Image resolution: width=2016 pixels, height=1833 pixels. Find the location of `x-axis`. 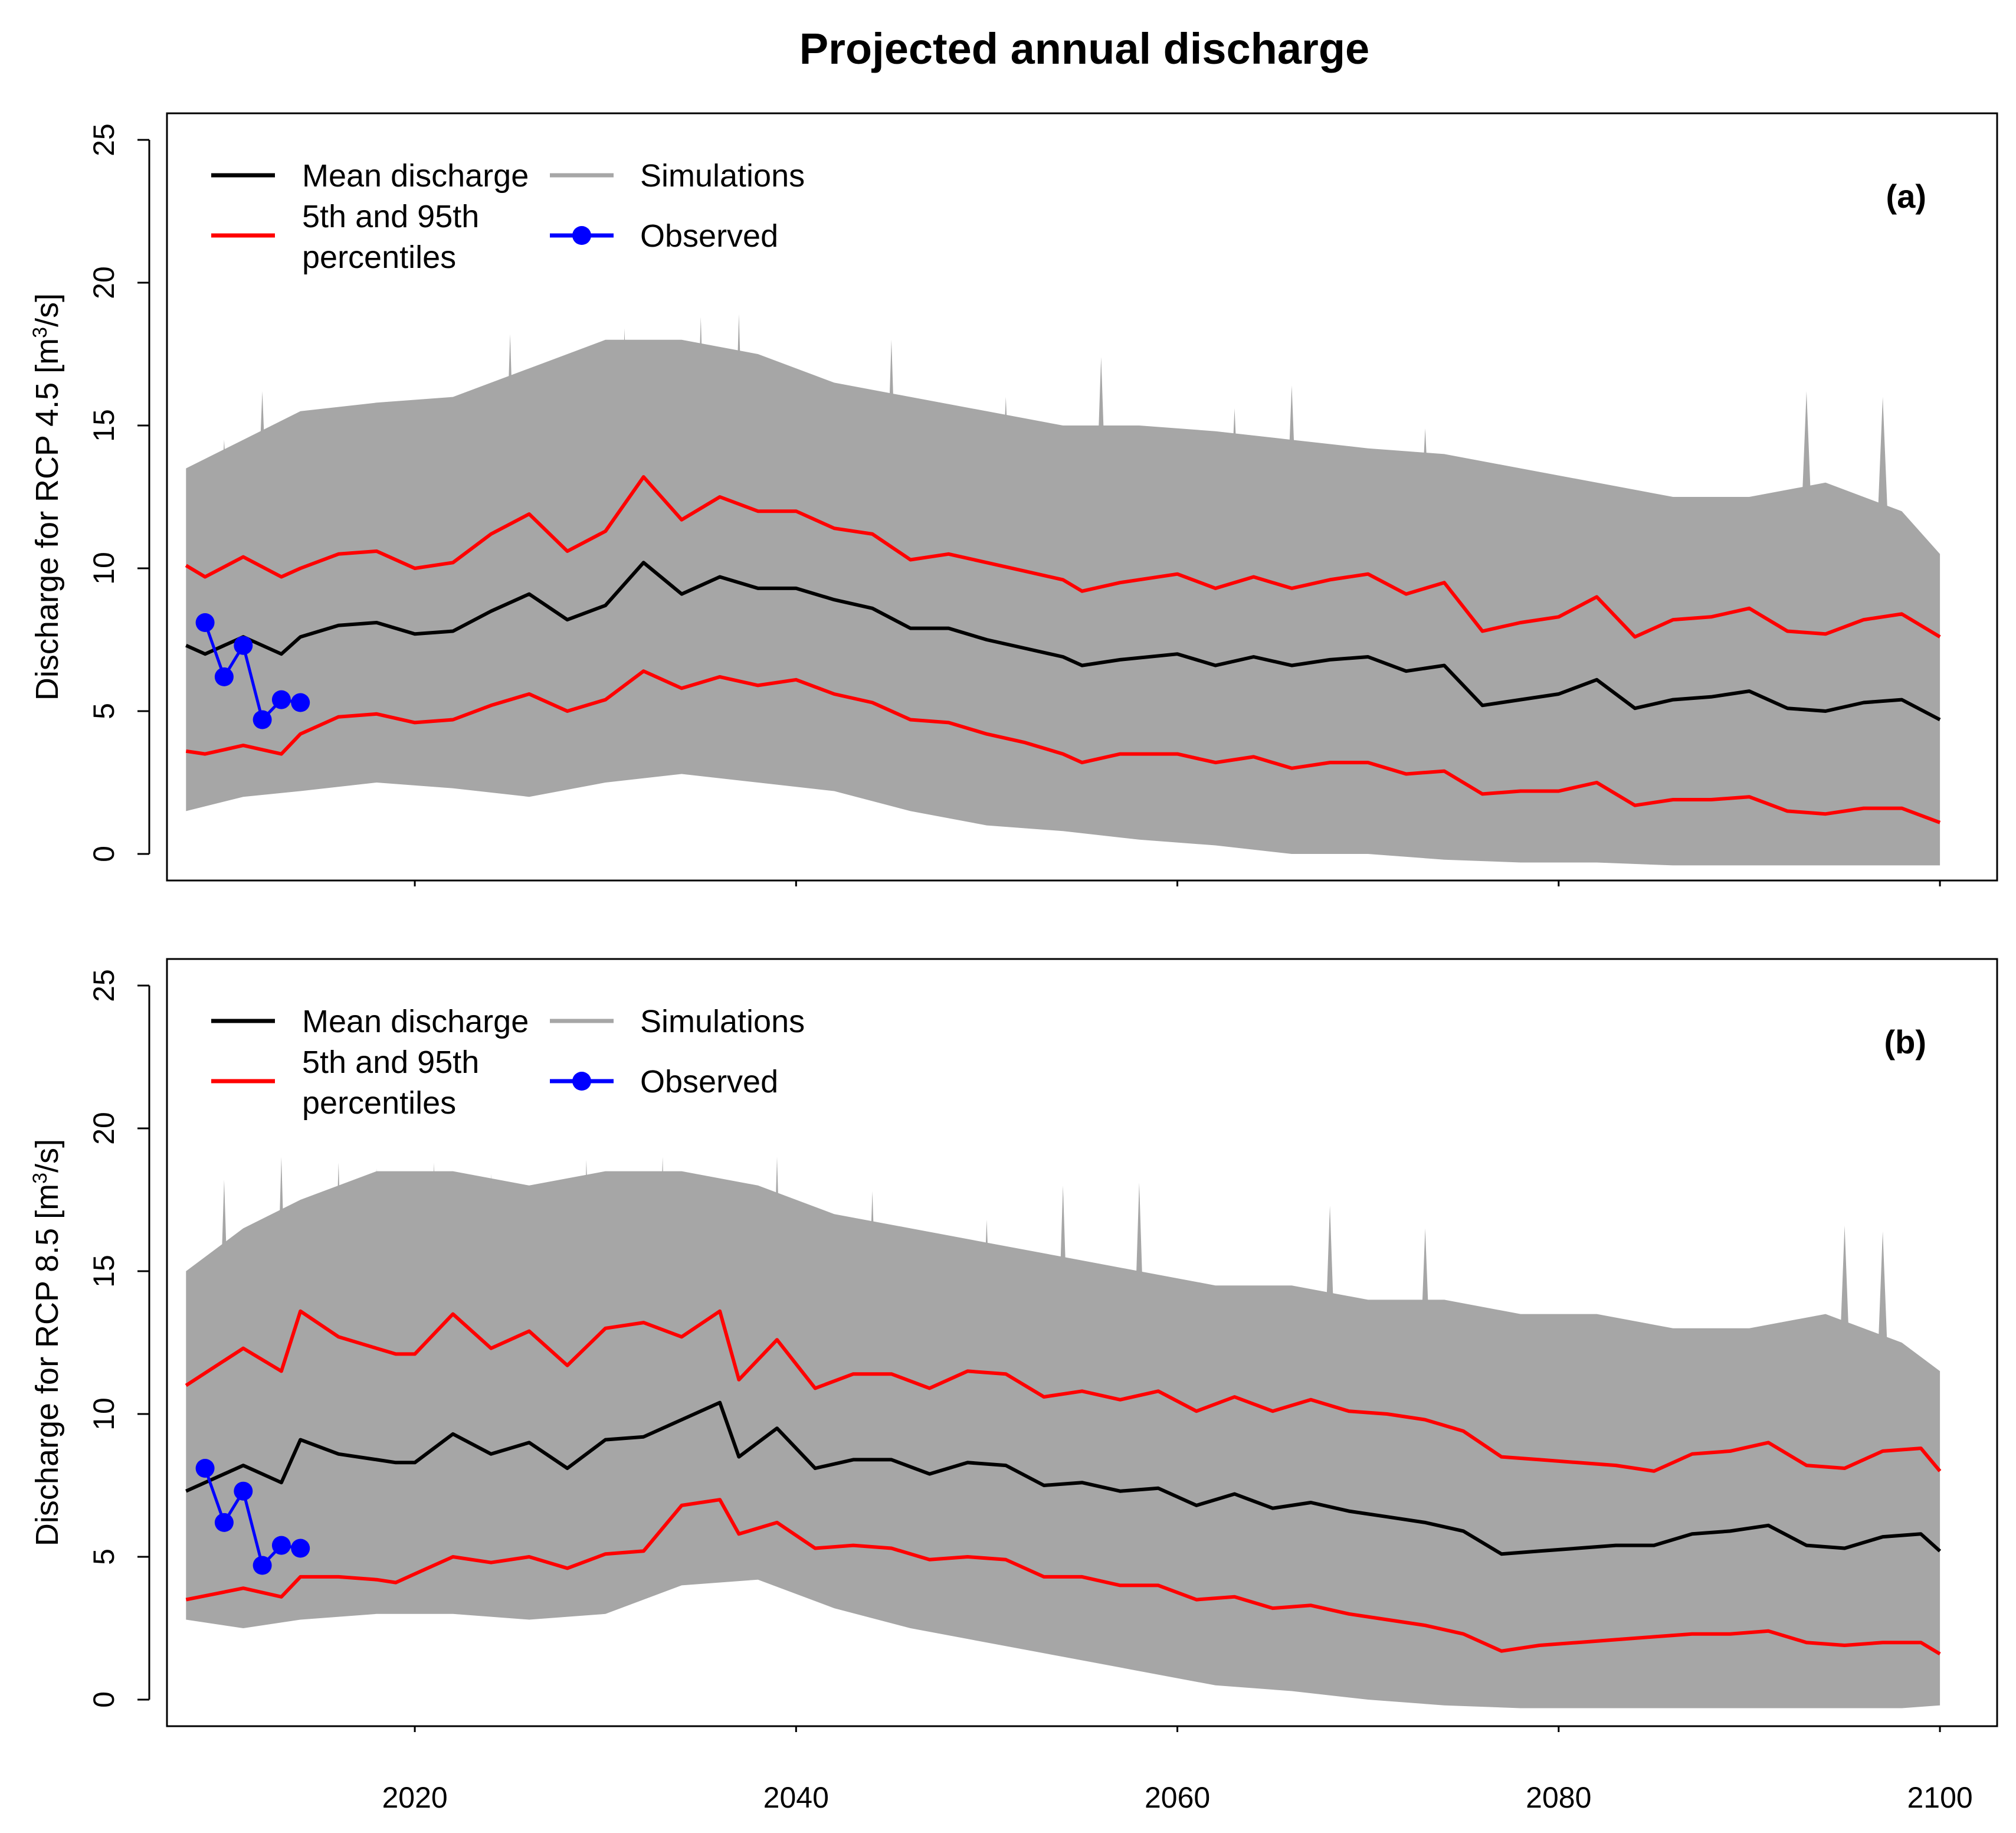

x-axis is located at coordinates (1177, 884).